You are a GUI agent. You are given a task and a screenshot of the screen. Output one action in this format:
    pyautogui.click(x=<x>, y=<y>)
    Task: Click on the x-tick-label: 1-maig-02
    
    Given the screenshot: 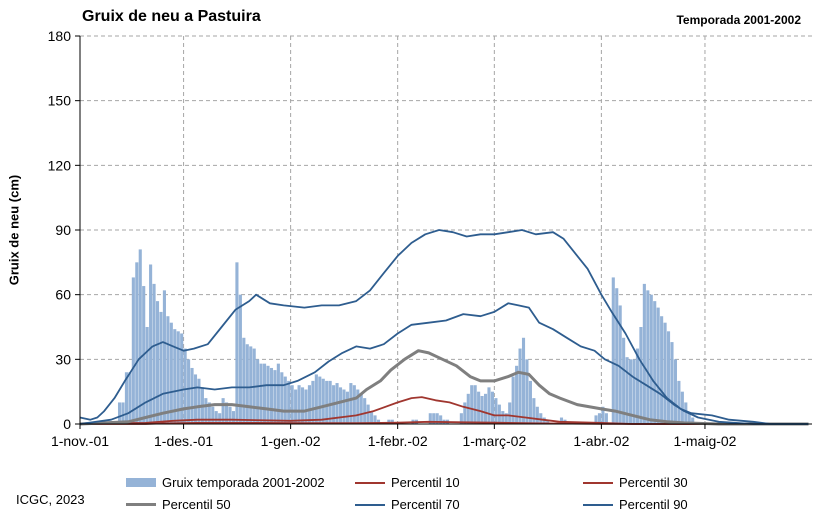 What is the action you would take?
    pyautogui.click(x=704, y=441)
    